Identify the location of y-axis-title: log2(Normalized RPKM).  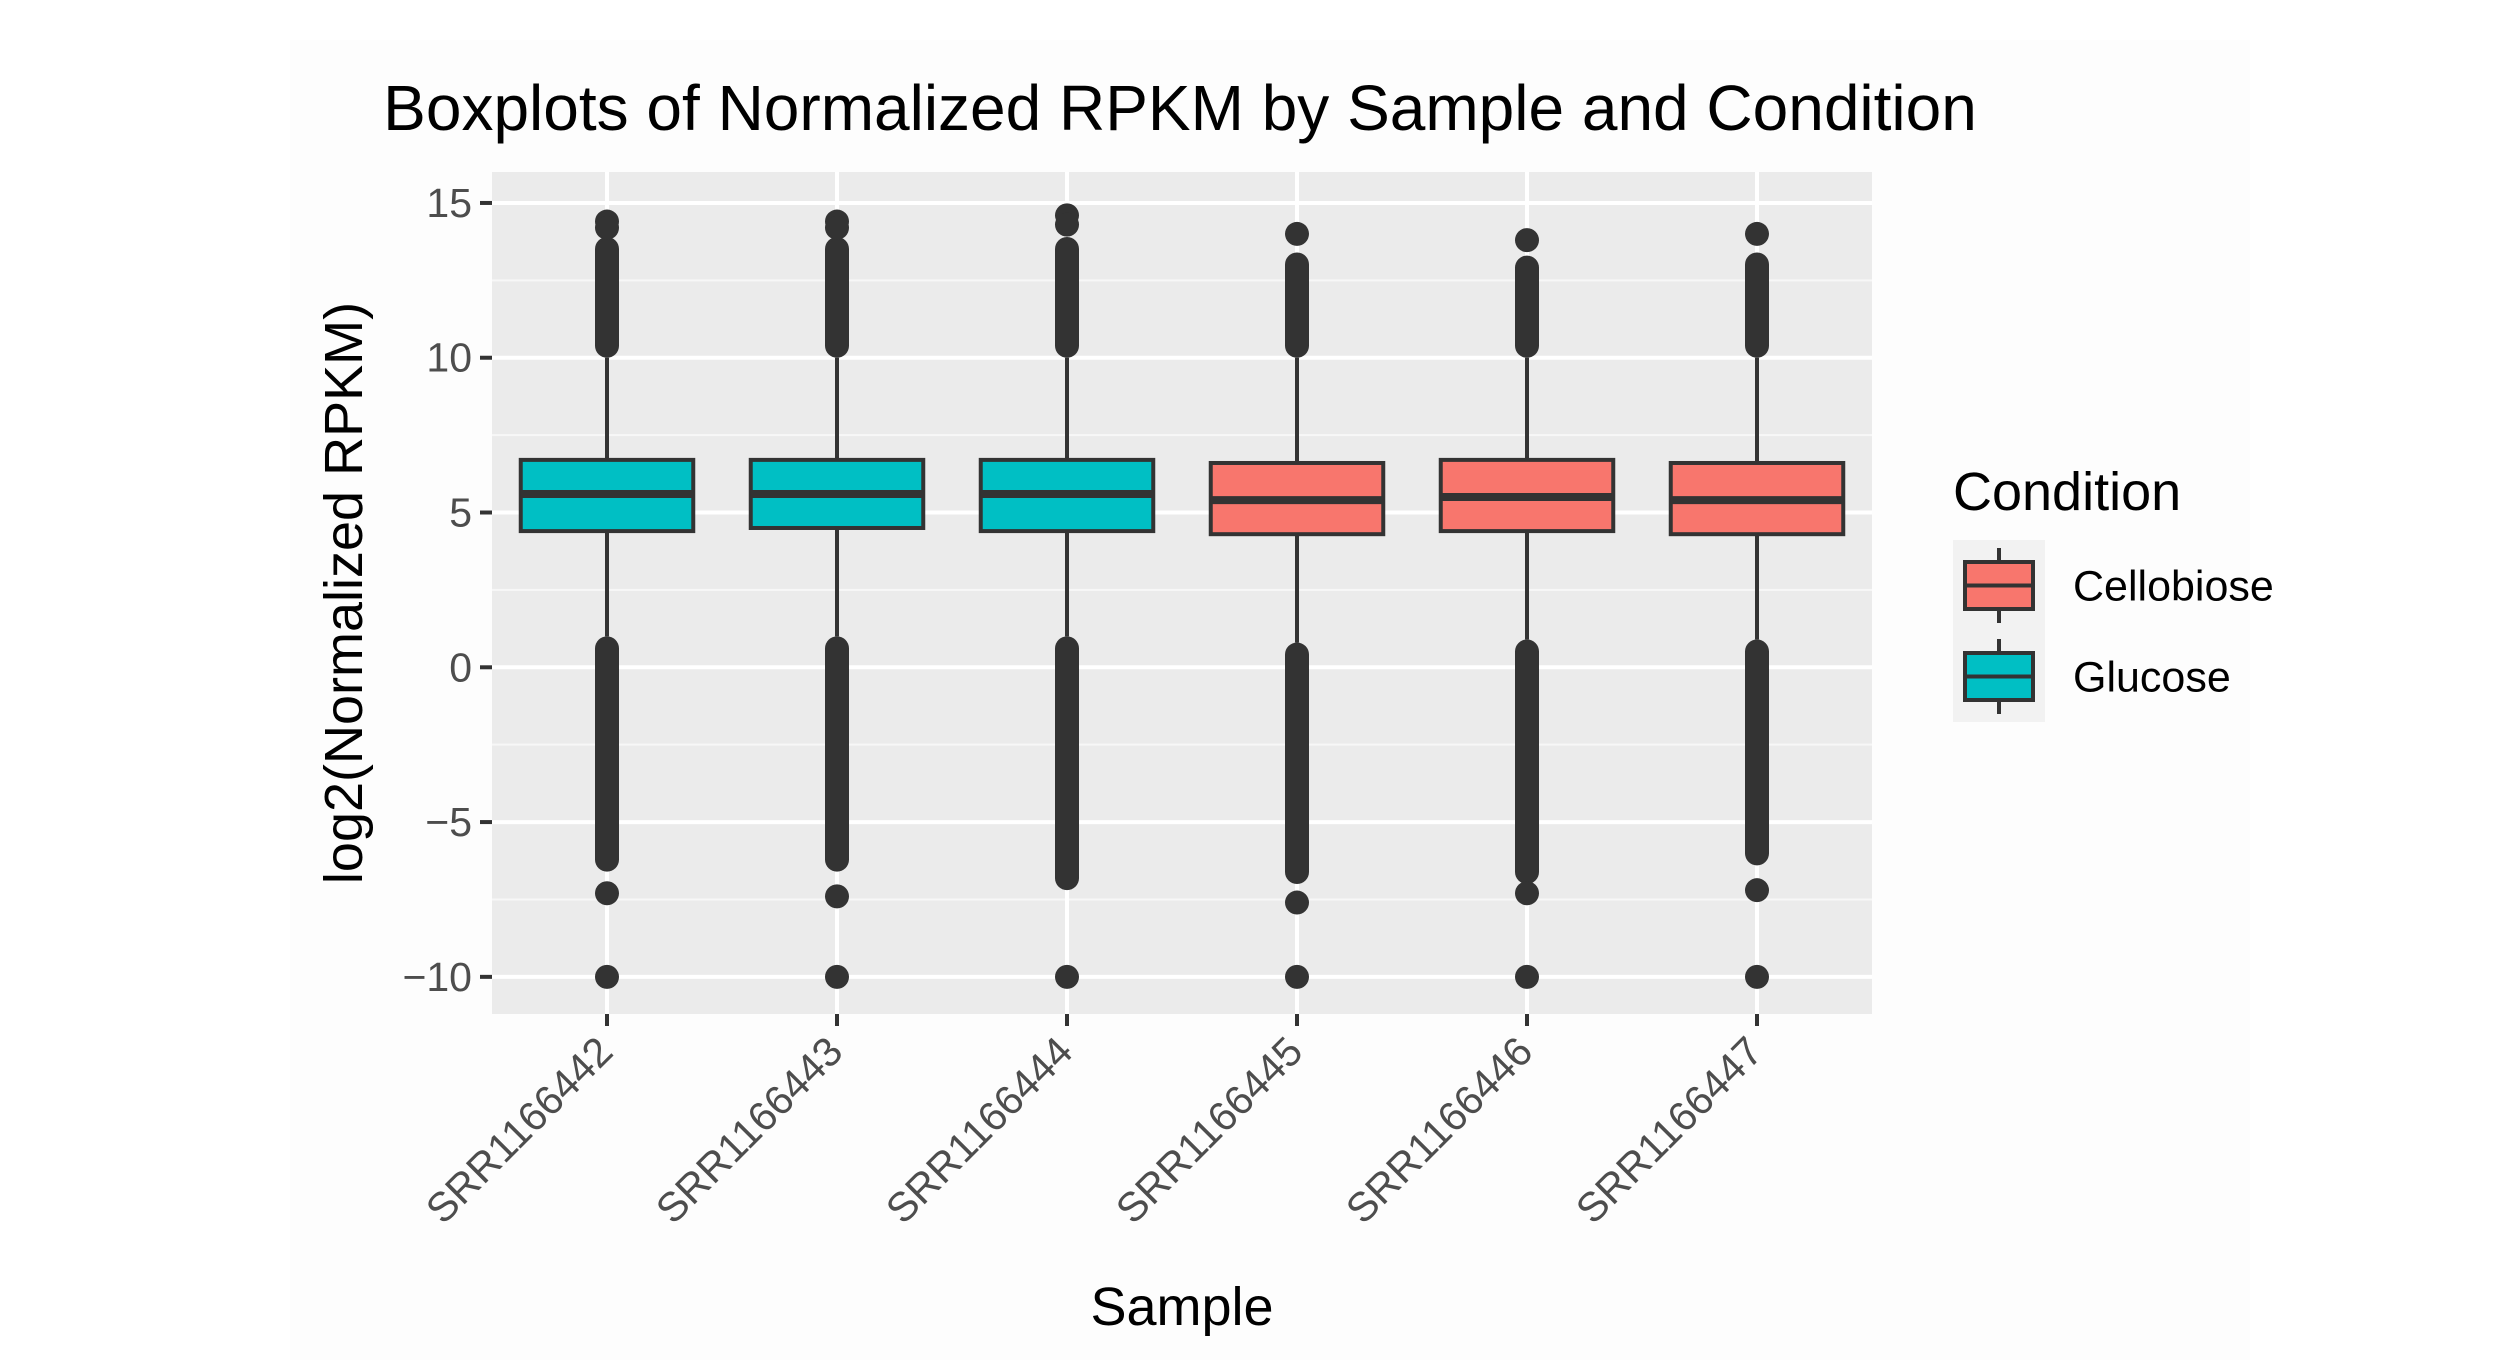
(344, 593).